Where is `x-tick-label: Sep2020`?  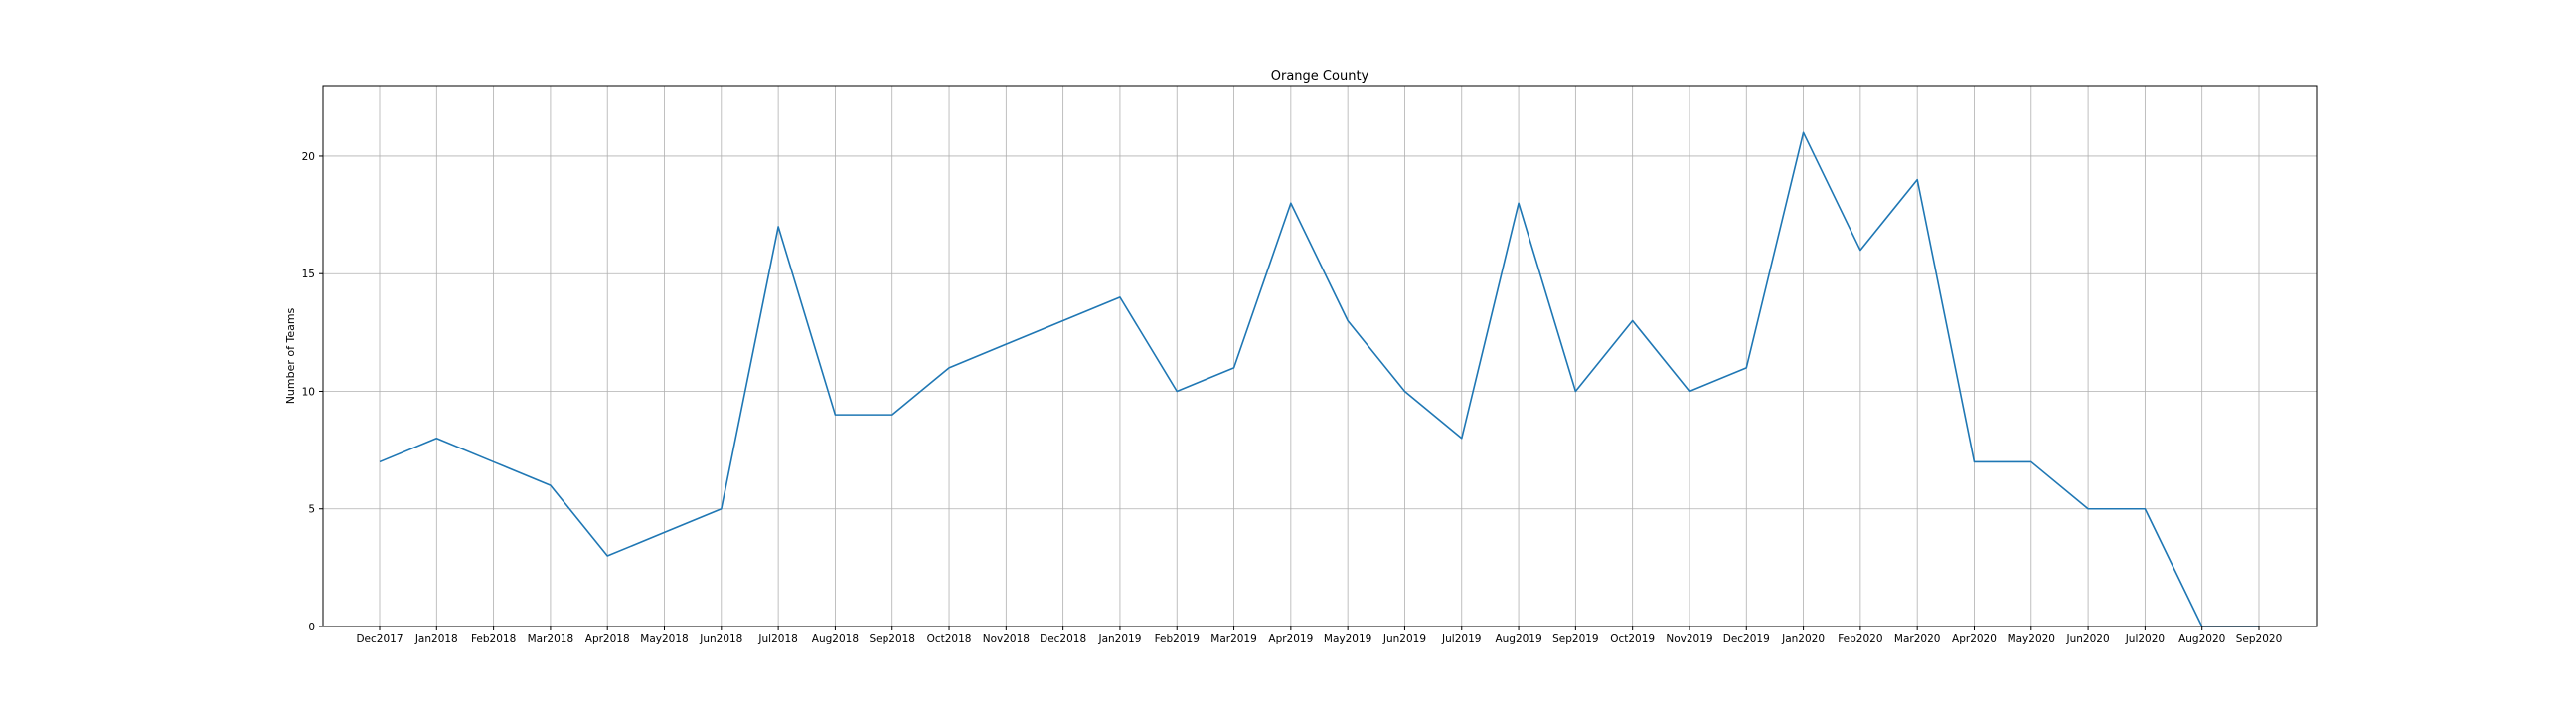 x-tick-label: Sep2020 is located at coordinates (2259, 639).